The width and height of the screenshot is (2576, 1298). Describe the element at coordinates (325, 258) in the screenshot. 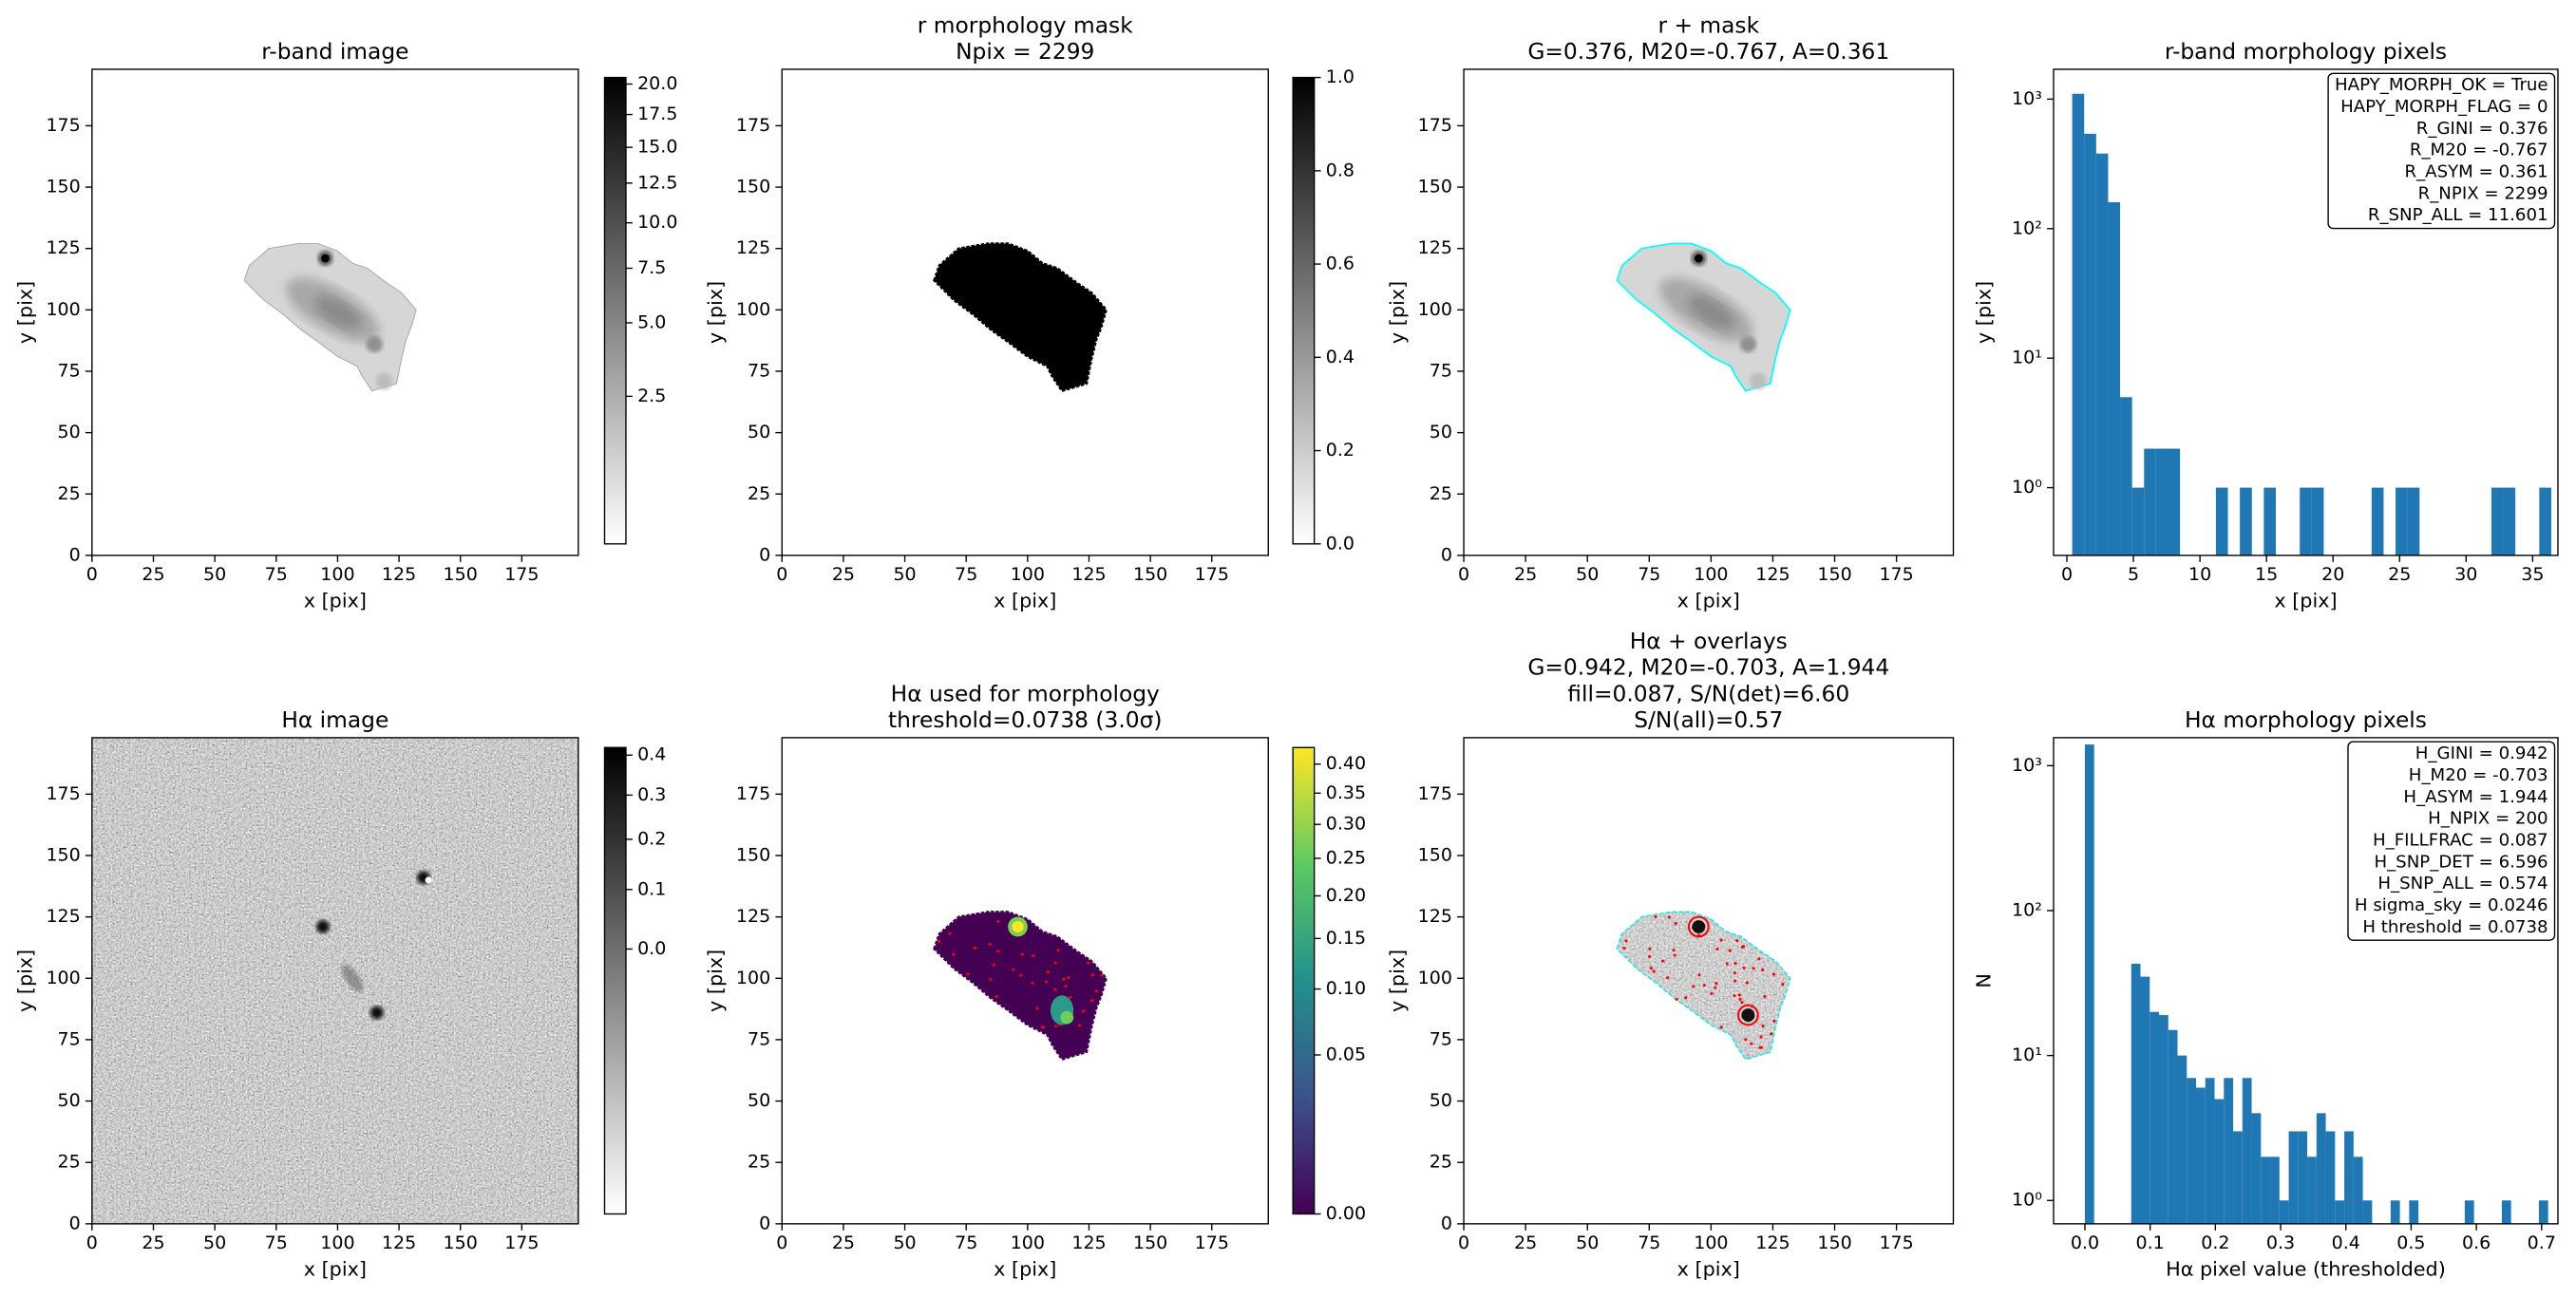

I see `star` at that location.